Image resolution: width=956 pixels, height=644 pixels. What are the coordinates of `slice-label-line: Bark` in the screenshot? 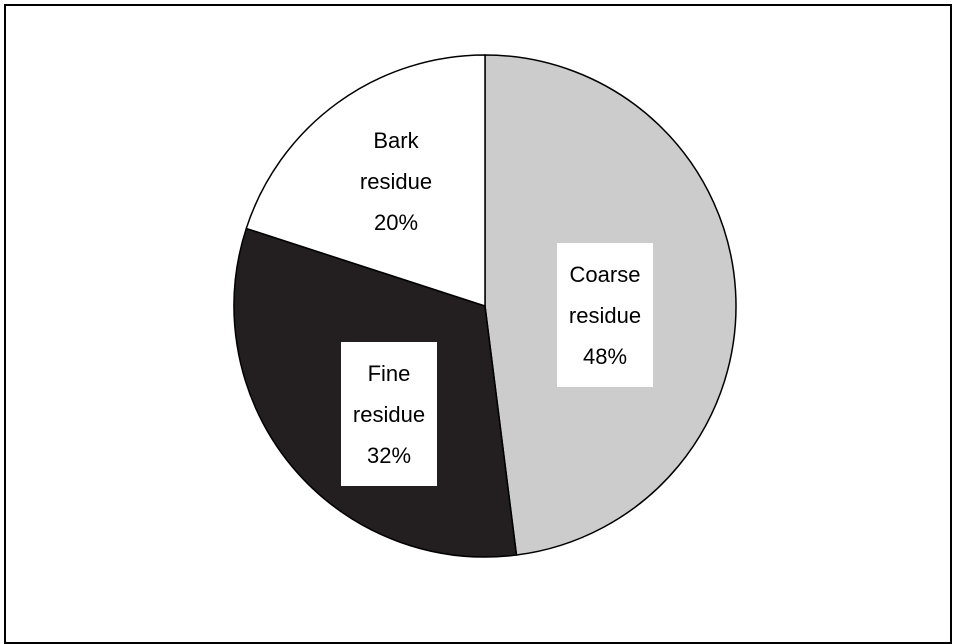 It's located at (396, 140).